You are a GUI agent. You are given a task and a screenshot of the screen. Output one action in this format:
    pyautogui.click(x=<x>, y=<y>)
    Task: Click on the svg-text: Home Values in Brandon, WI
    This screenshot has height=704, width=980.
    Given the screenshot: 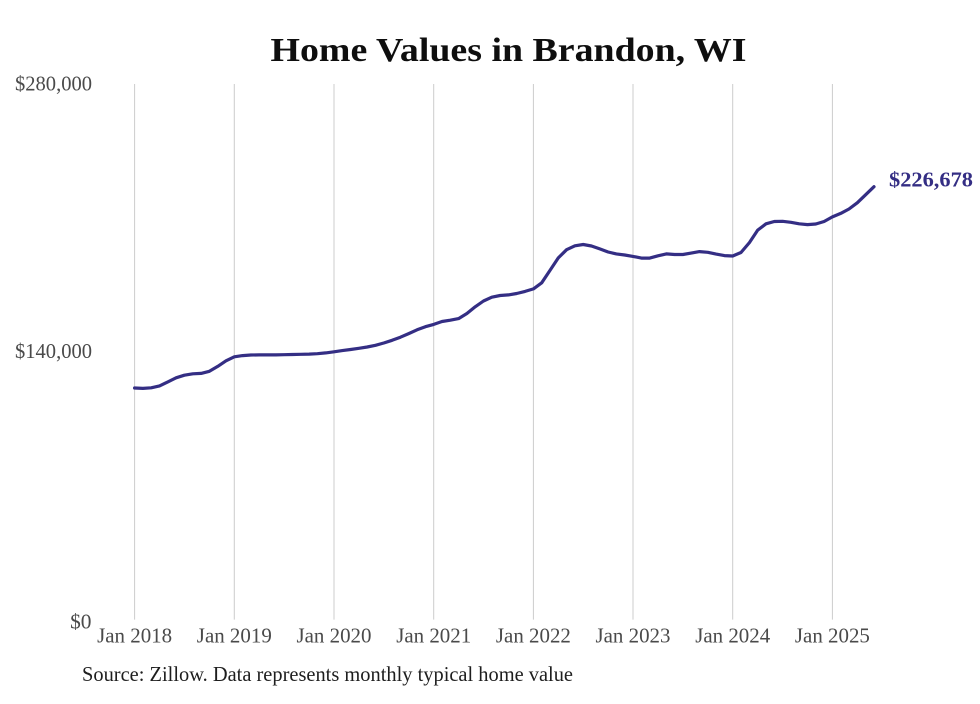 What is the action you would take?
    pyautogui.click(x=509, y=50)
    